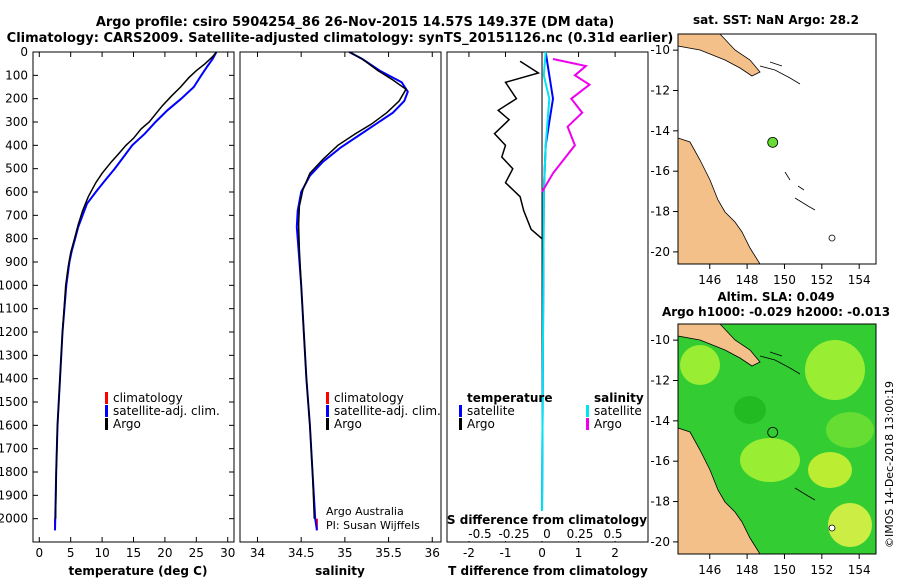 The height and width of the screenshot is (584, 900). I want to click on series-line-s-satellite, so click(546, 285).